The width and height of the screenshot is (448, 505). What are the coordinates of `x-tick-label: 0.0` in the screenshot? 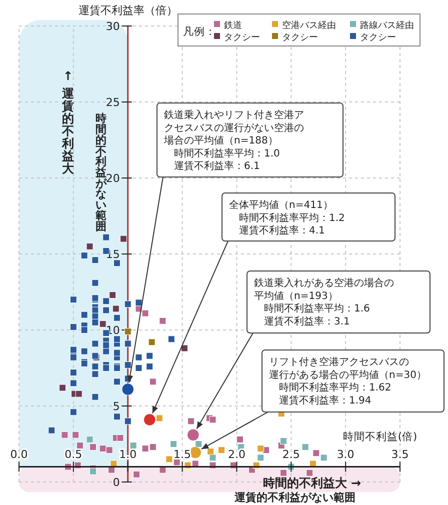 It's located at (19, 454).